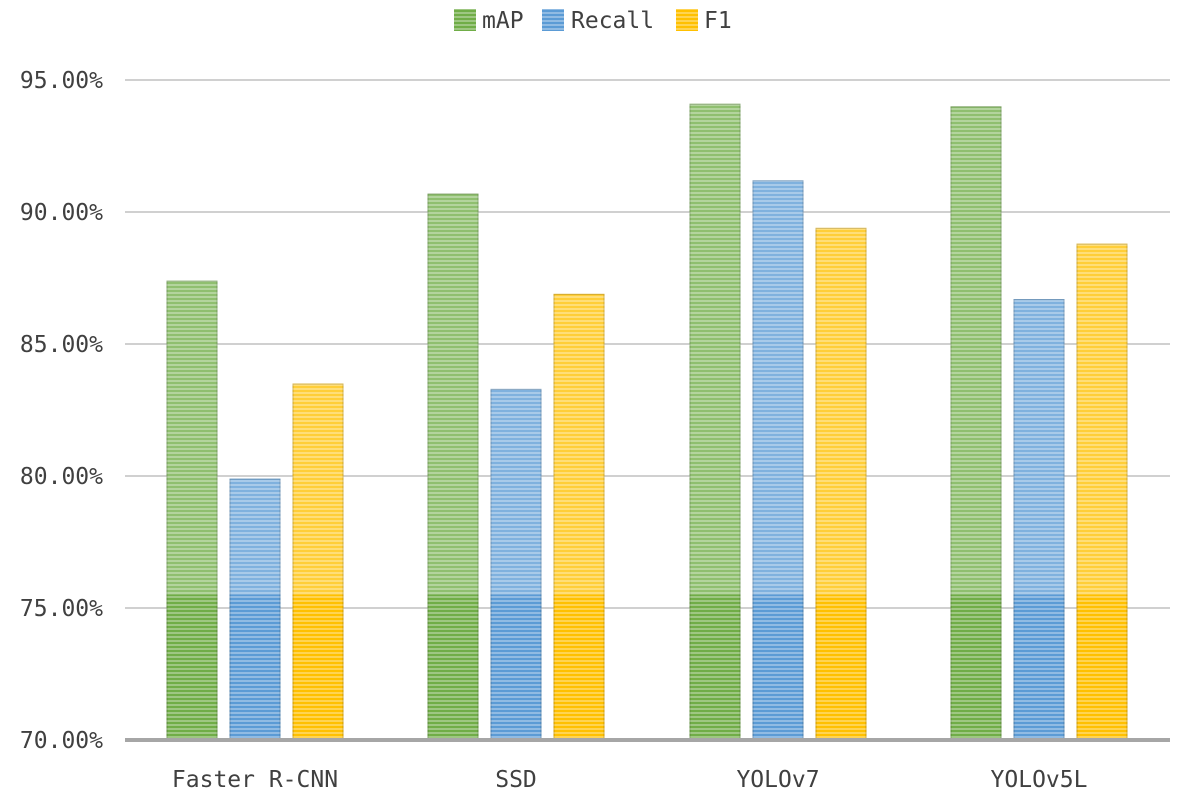 The width and height of the screenshot is (1181, 793). I want to click on x-category-label: YOLOv7, so click(777, 780).